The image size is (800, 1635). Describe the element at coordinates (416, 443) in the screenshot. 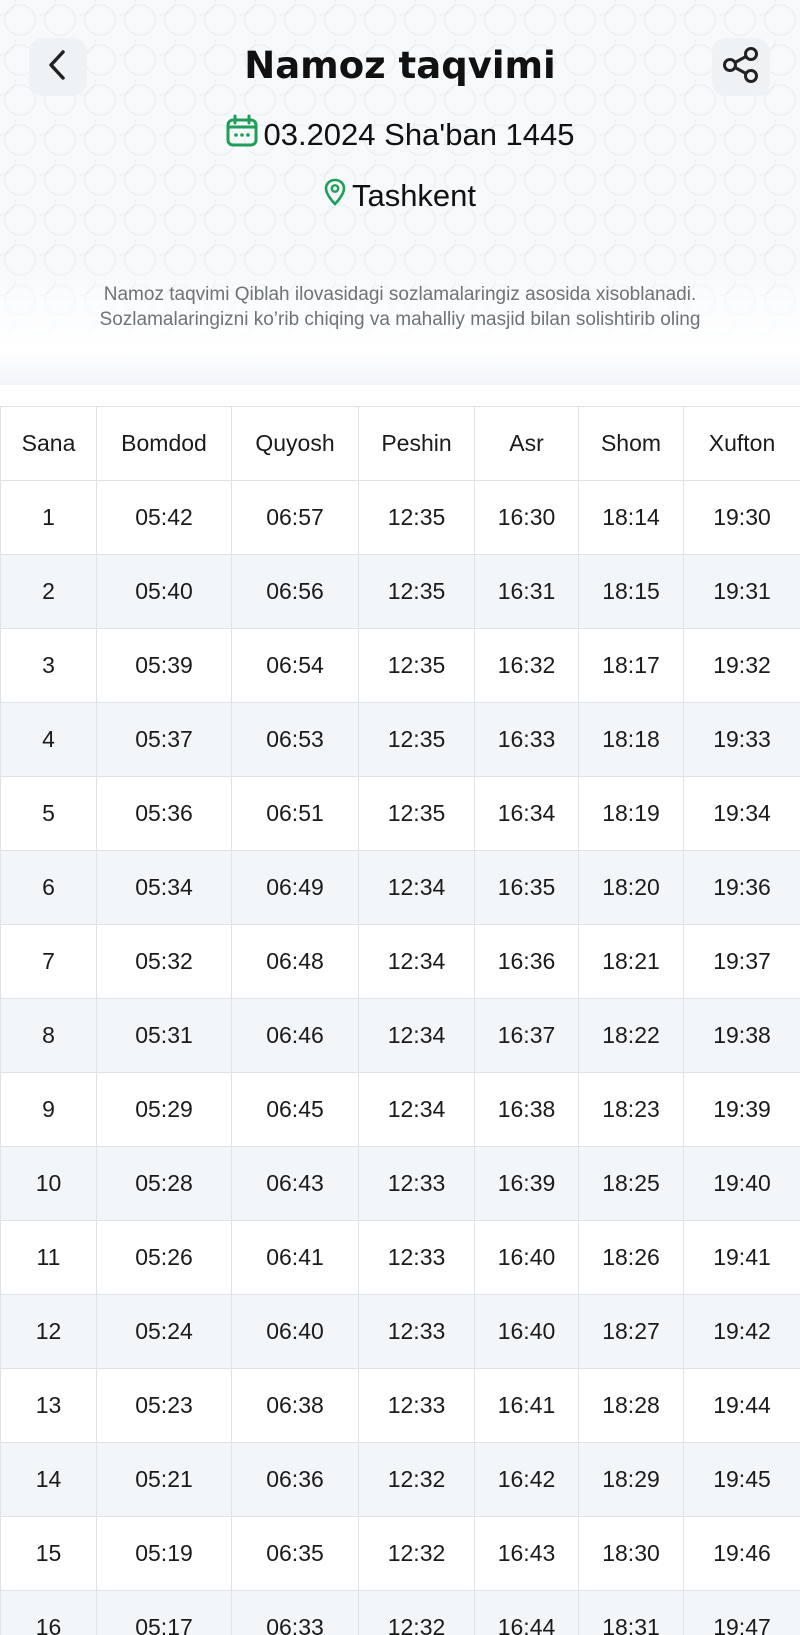

I see `column-header-peshin: Peshin` at that location.